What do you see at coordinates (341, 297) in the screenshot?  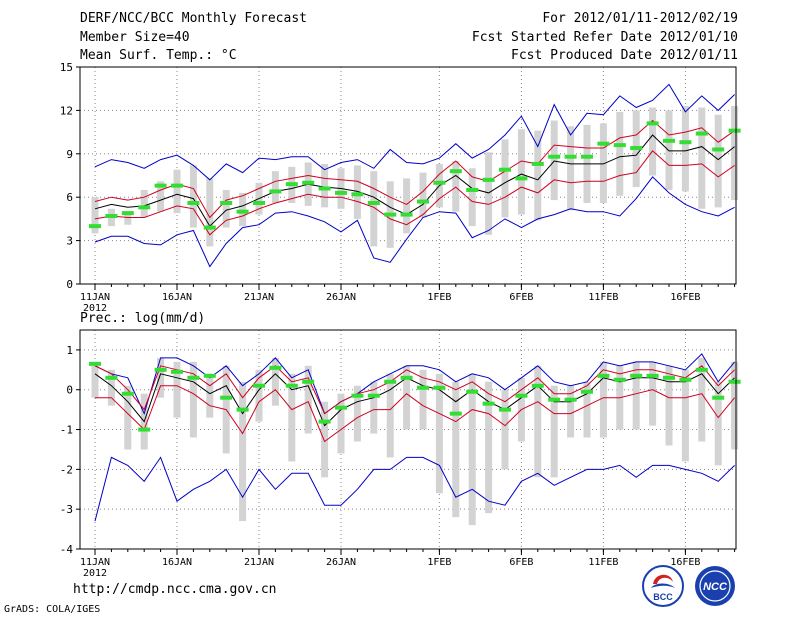 I see `temp-x-tick-label: 26JAN` at bounding box center [341, 297].